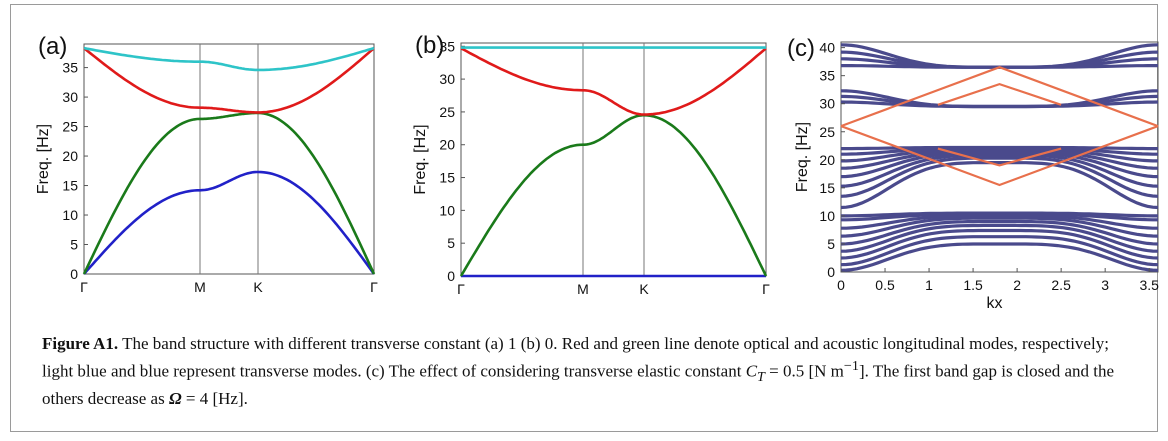  I want to click on ct-subscript: T, so click(761, 377).